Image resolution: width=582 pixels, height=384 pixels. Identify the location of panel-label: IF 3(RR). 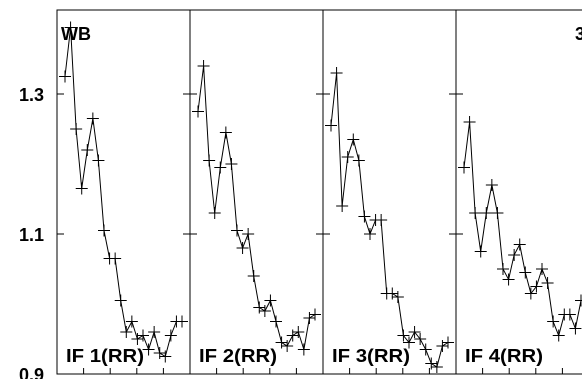
(371, 356).